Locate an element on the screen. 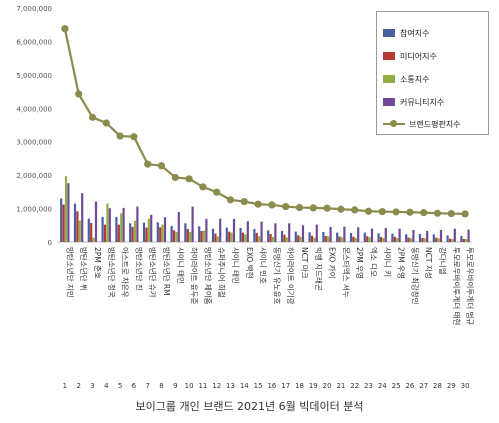  x-rank-label: 11 is located at coordinates (202, 386).